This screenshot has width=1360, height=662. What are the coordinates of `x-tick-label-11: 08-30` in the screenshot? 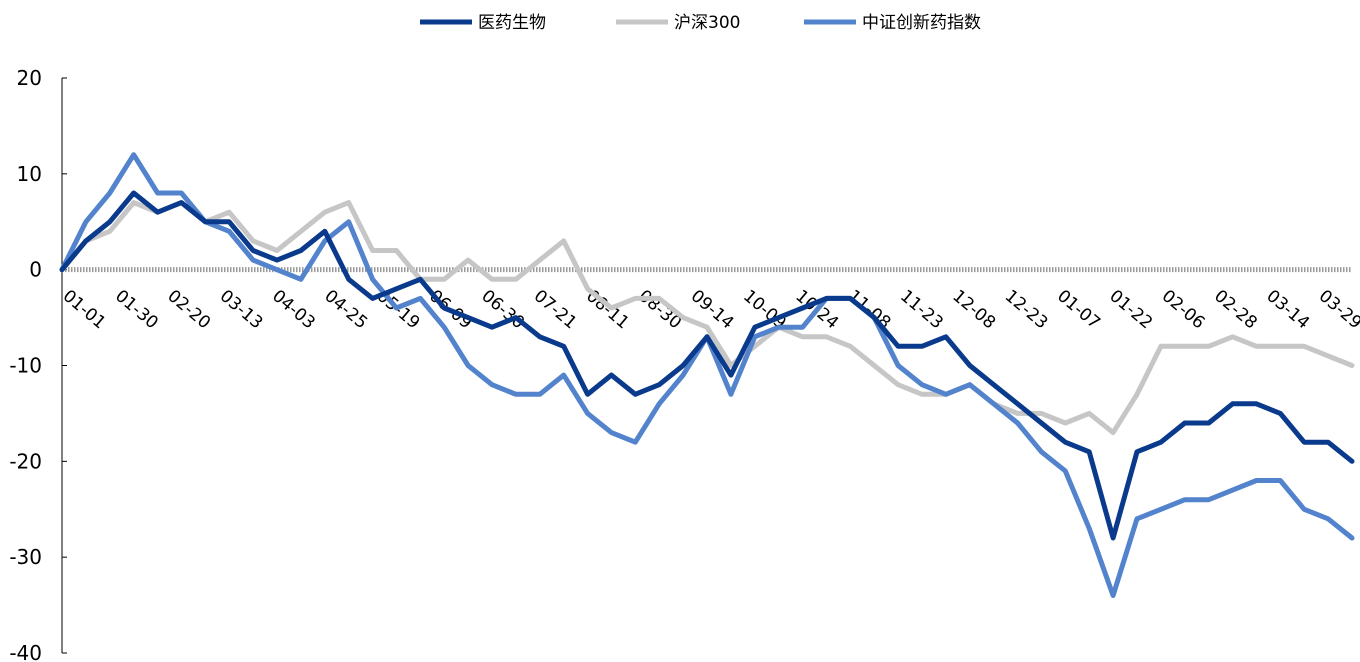 It's located at (659, 309).